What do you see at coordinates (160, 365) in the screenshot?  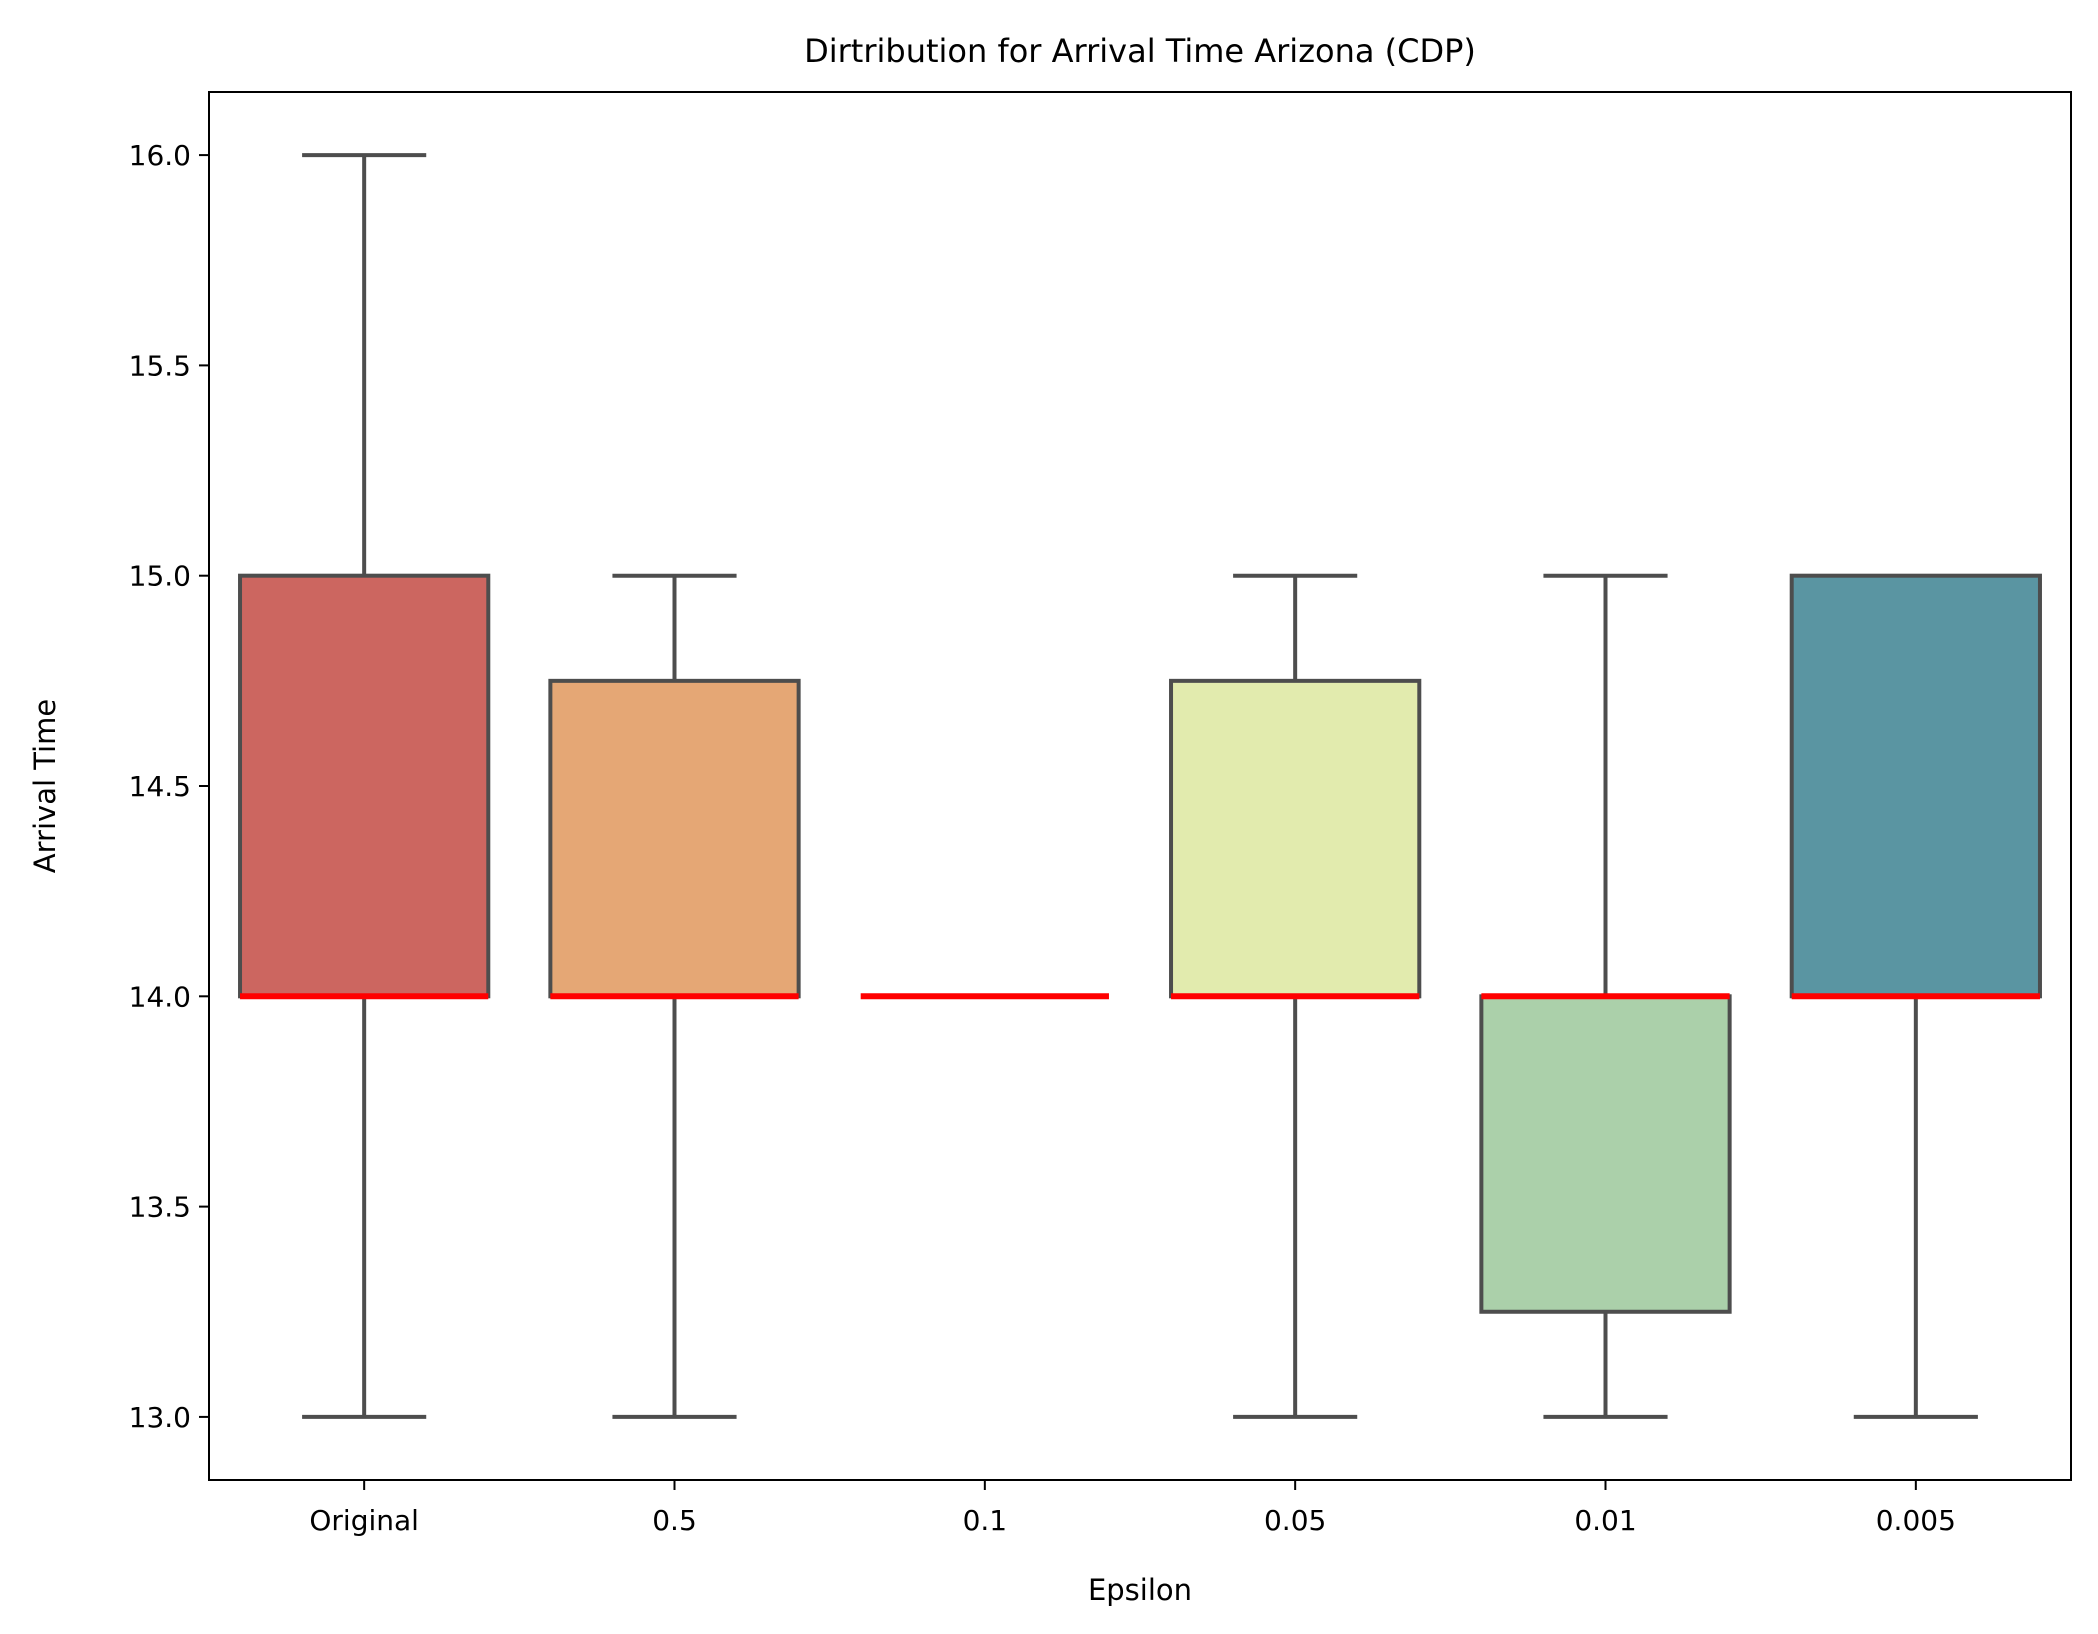 I see `y-tick-label: 15.5` at bounding box center [160, 365].